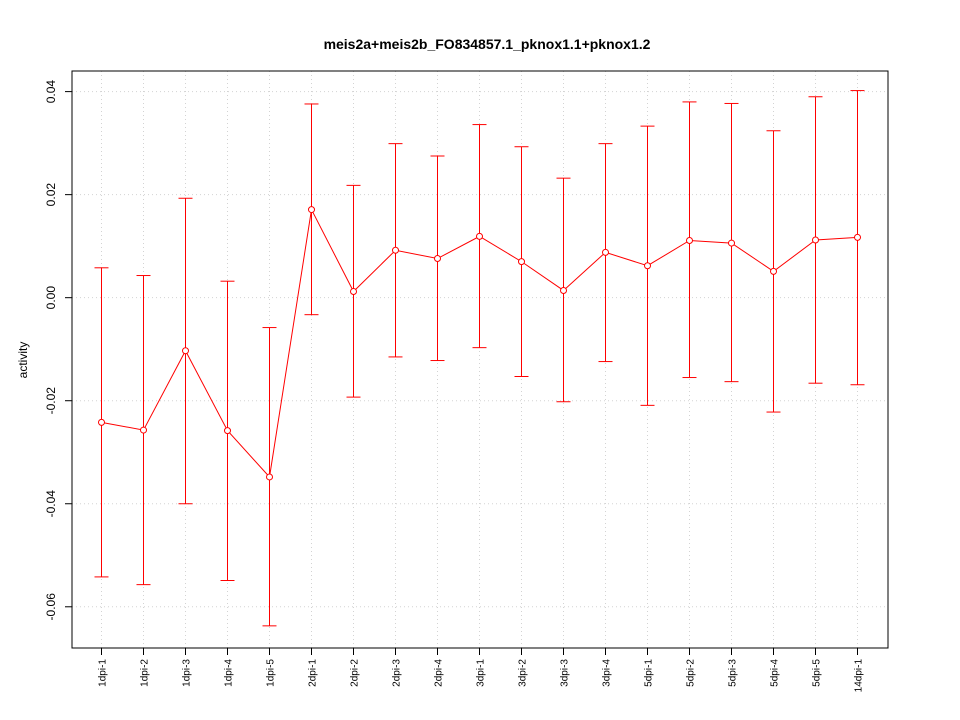 This screenshot has width=960, height=720. I want to click on x-tick-label: 3dpi-3, so click(565, 673).